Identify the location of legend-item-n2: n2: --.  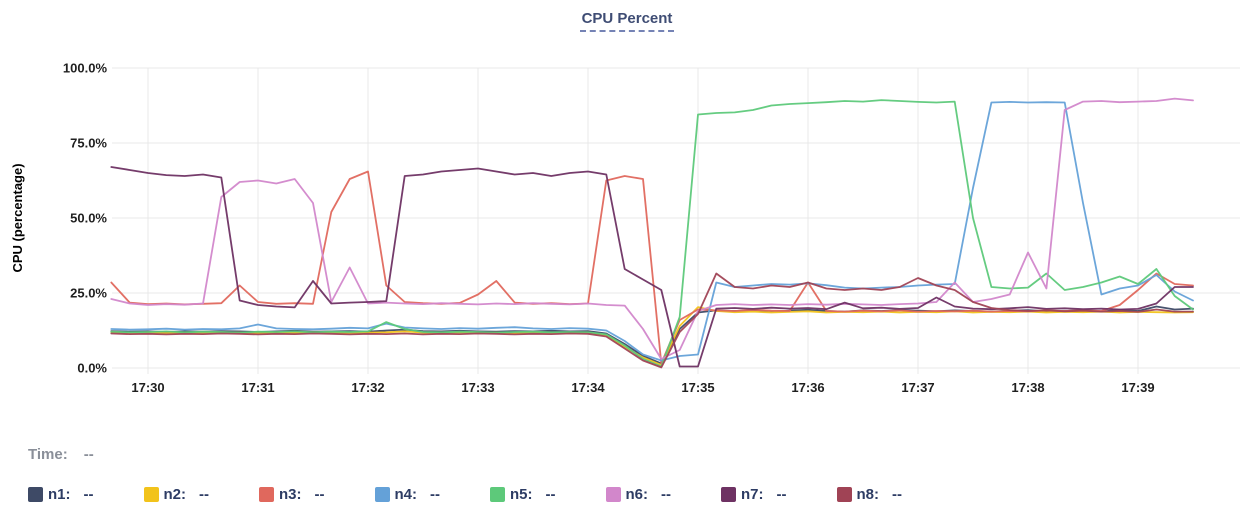
(176, 494).